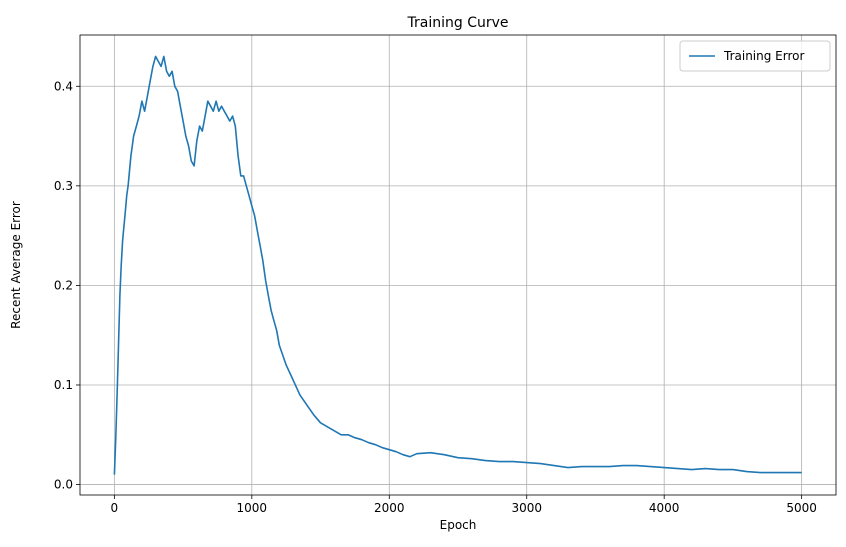 This screenshot has height=547, width=846. Describe the element at coordinates (115, 508) in the screenshot. I see `x-tick-label: 0` at that location.